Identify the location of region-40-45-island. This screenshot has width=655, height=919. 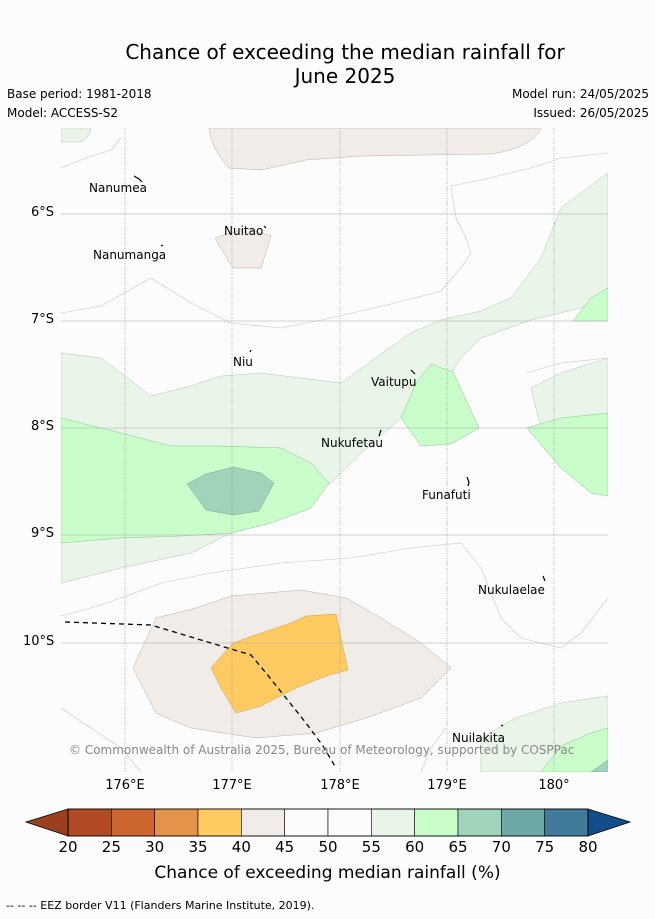
(243, 248).